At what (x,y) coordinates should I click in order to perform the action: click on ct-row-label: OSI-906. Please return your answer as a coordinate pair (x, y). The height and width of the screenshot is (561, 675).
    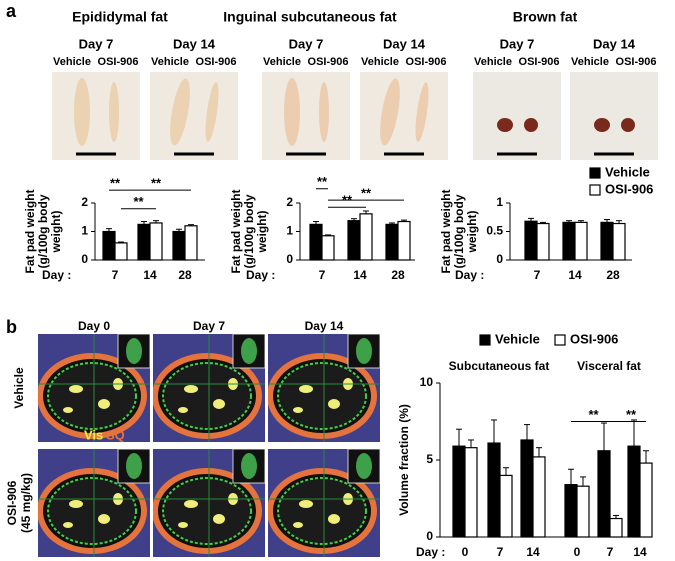
    Looking at the image, I should click on (12, 502).